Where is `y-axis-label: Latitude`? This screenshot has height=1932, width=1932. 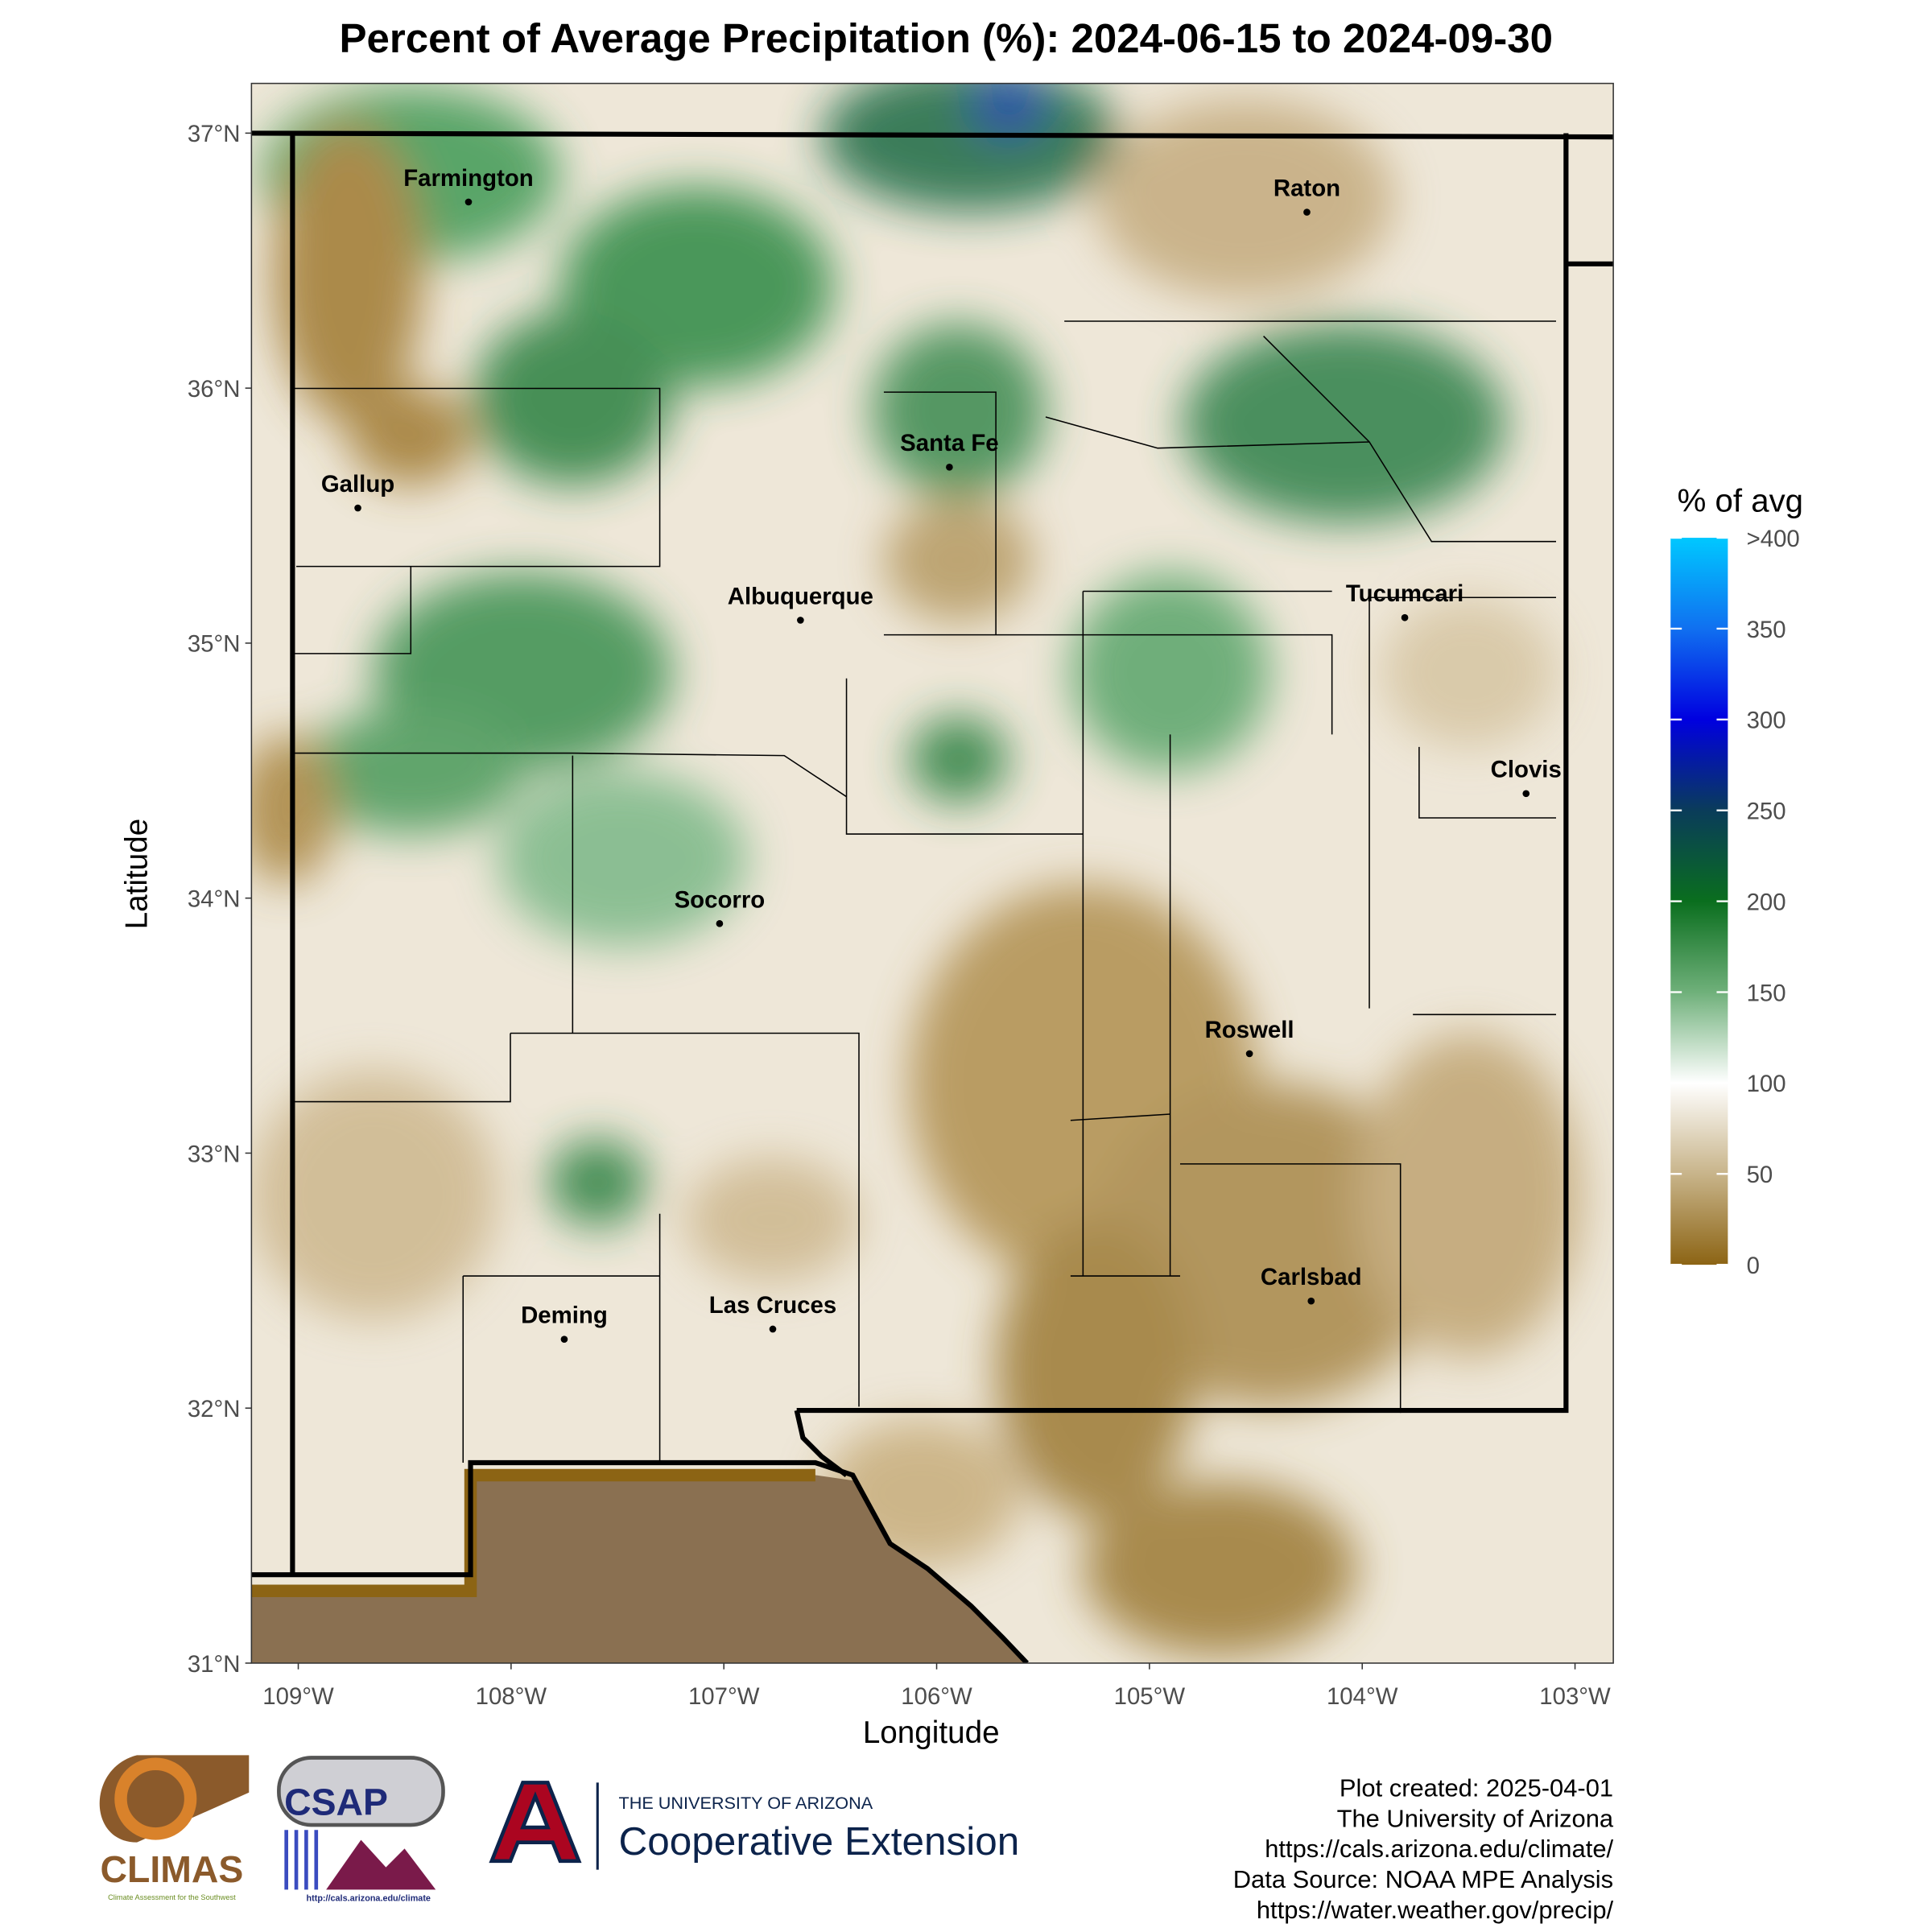 y-axis-label: Latitude is located at coordinates (136, 874).